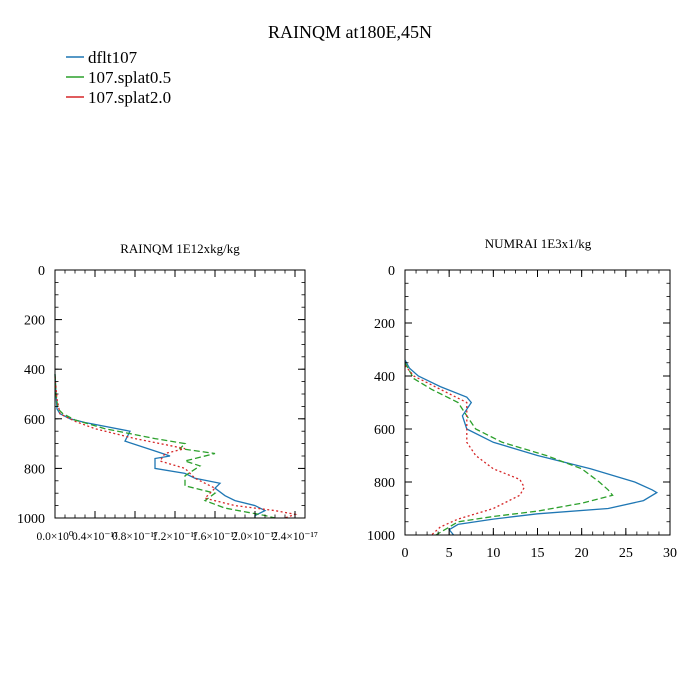 The width and height of the screenshot is (700, 700). I want to click on ytick-label-numrai-4: 800, so click(384, 483).